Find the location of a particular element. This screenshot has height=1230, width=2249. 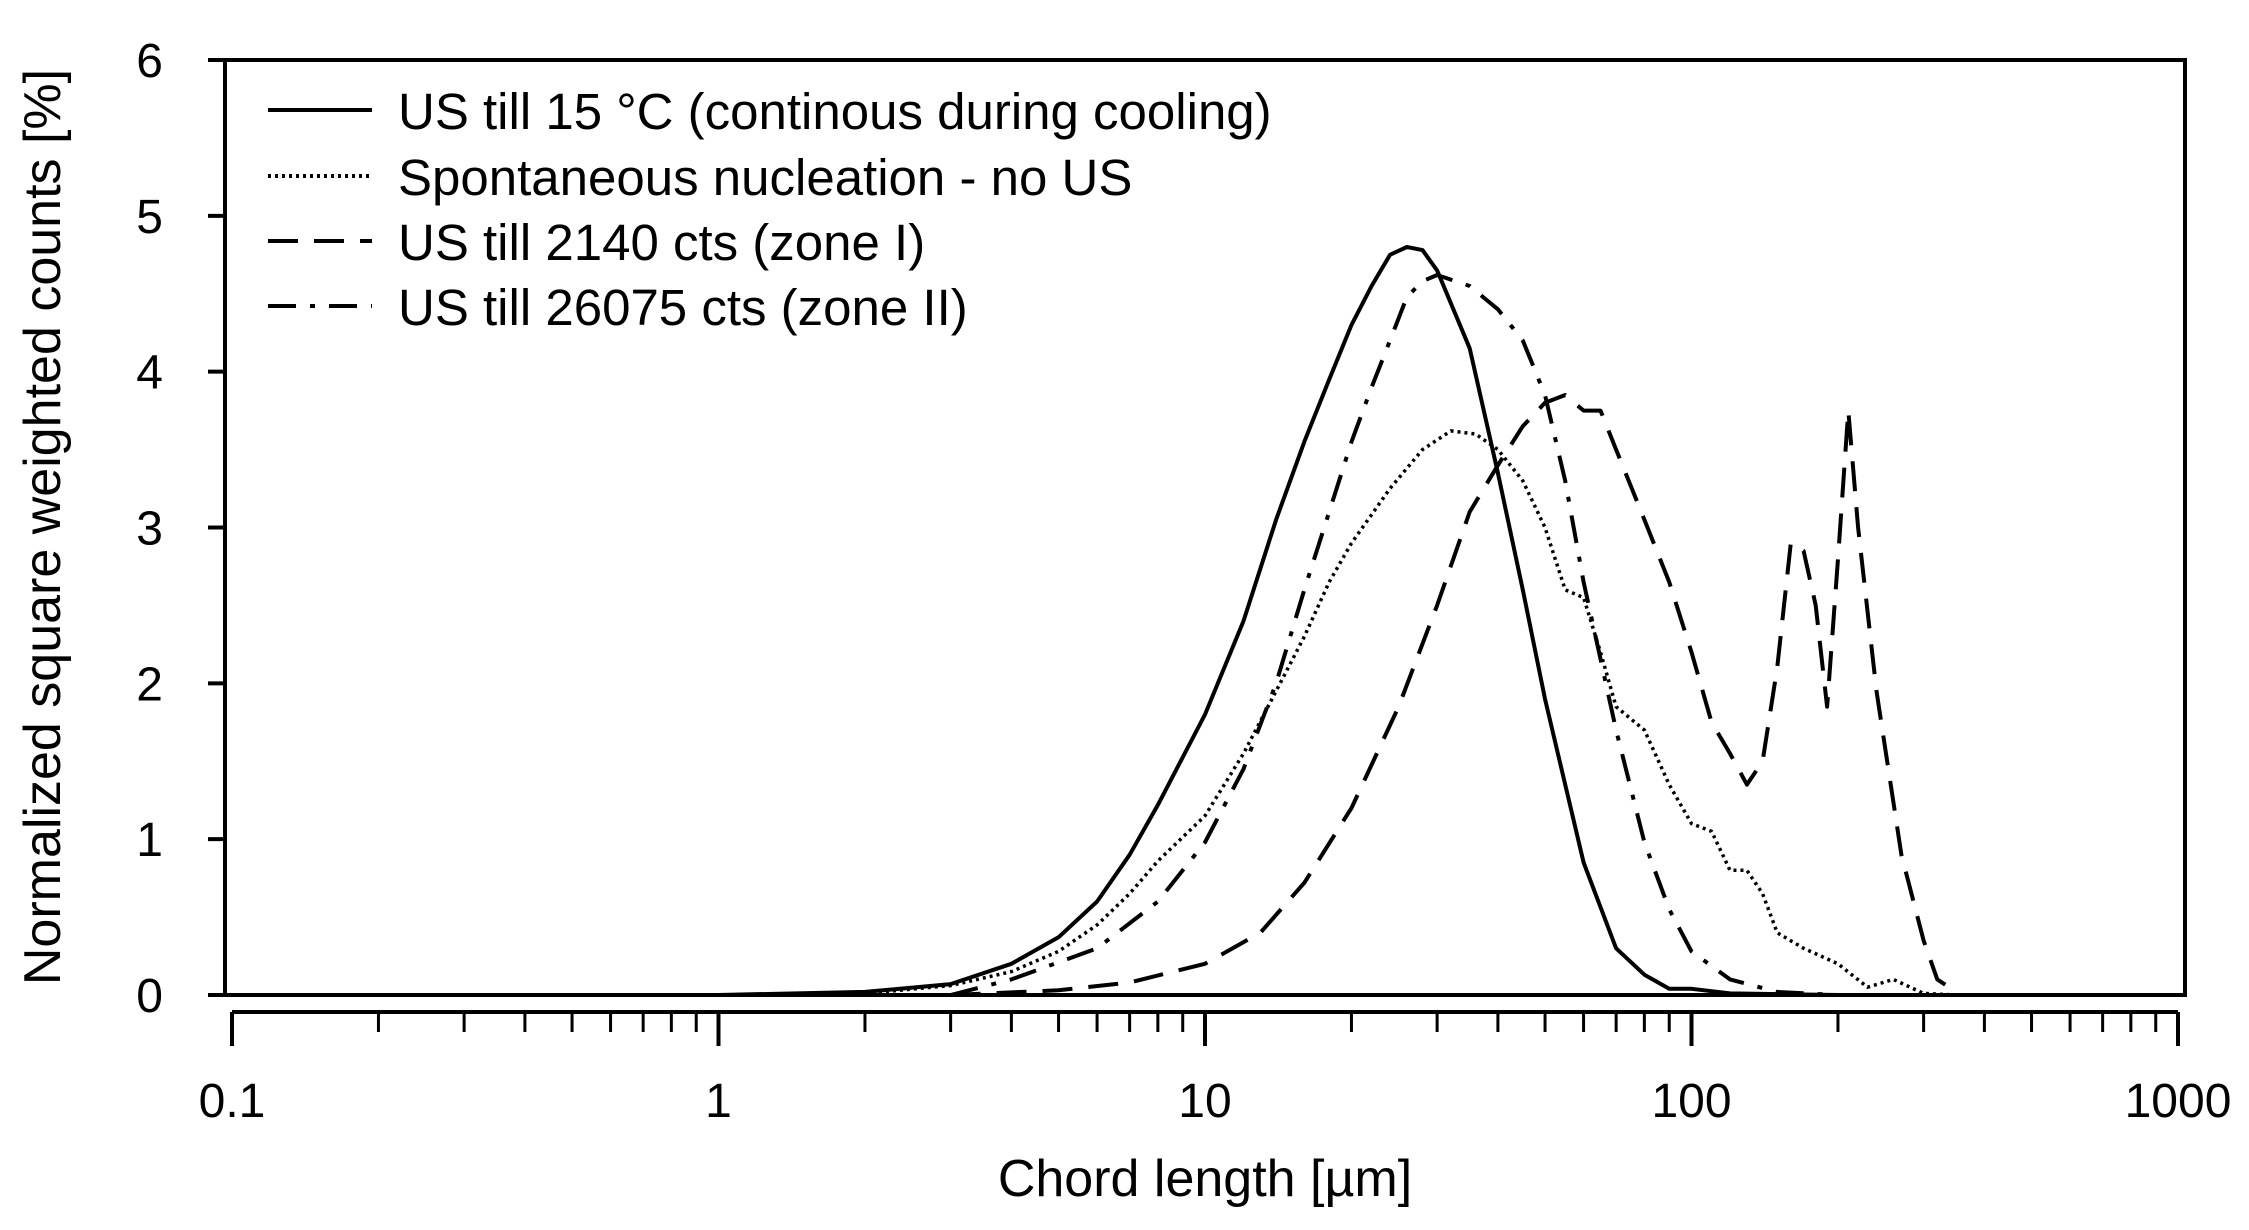

legend-label: US till 15 °C (continous during cooling) is located at coordinates (835, 111).